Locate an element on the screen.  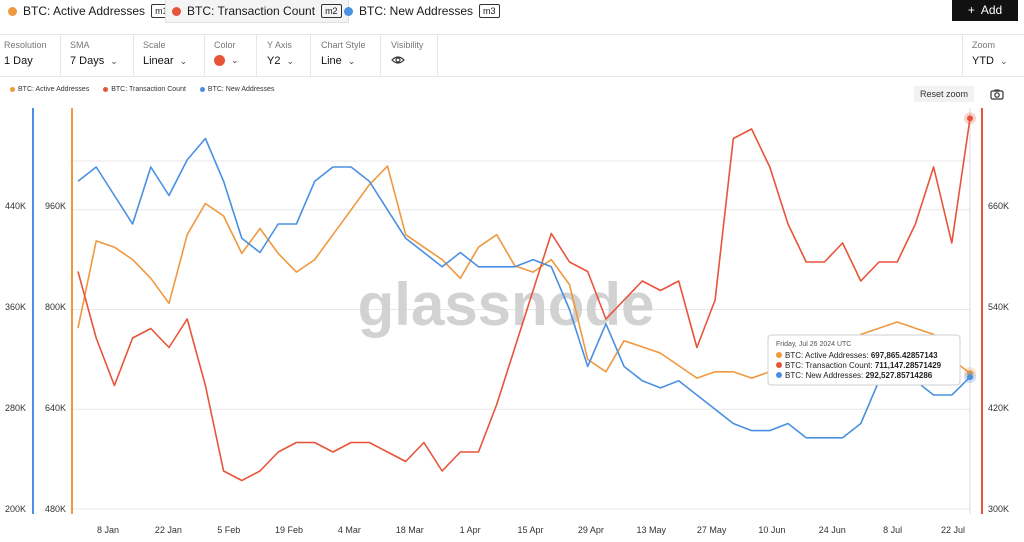
tooltip-row-value: 711,147.28571429 is located at coordinates (908, 365).